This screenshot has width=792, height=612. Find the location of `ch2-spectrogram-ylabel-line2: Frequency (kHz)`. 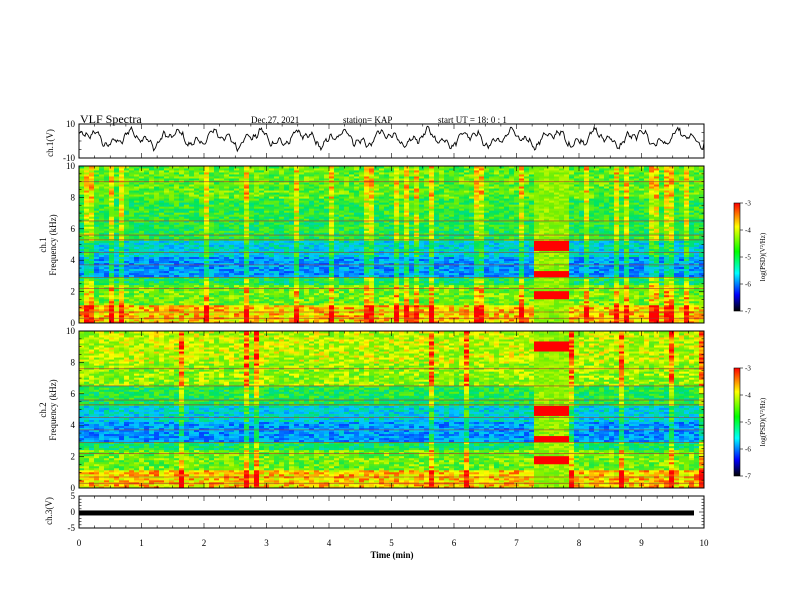

ch2-spectrogram-ylabel-line2: Frequency (kHz) is located at coordinates (53, 409).